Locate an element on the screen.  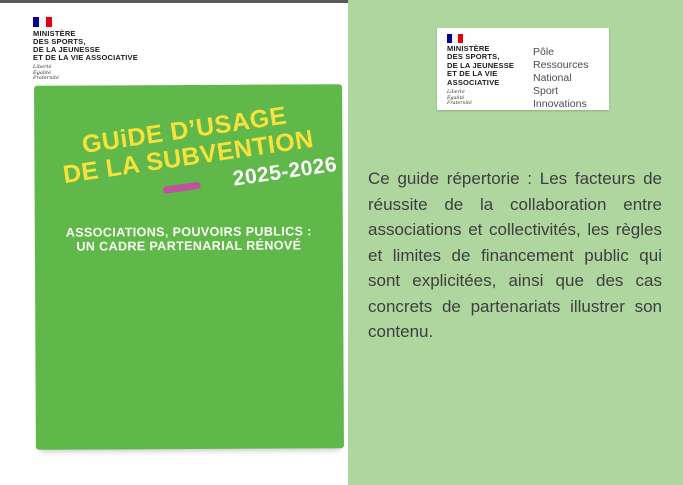
pink-dash-decoration is located at coordinates (181, 187).